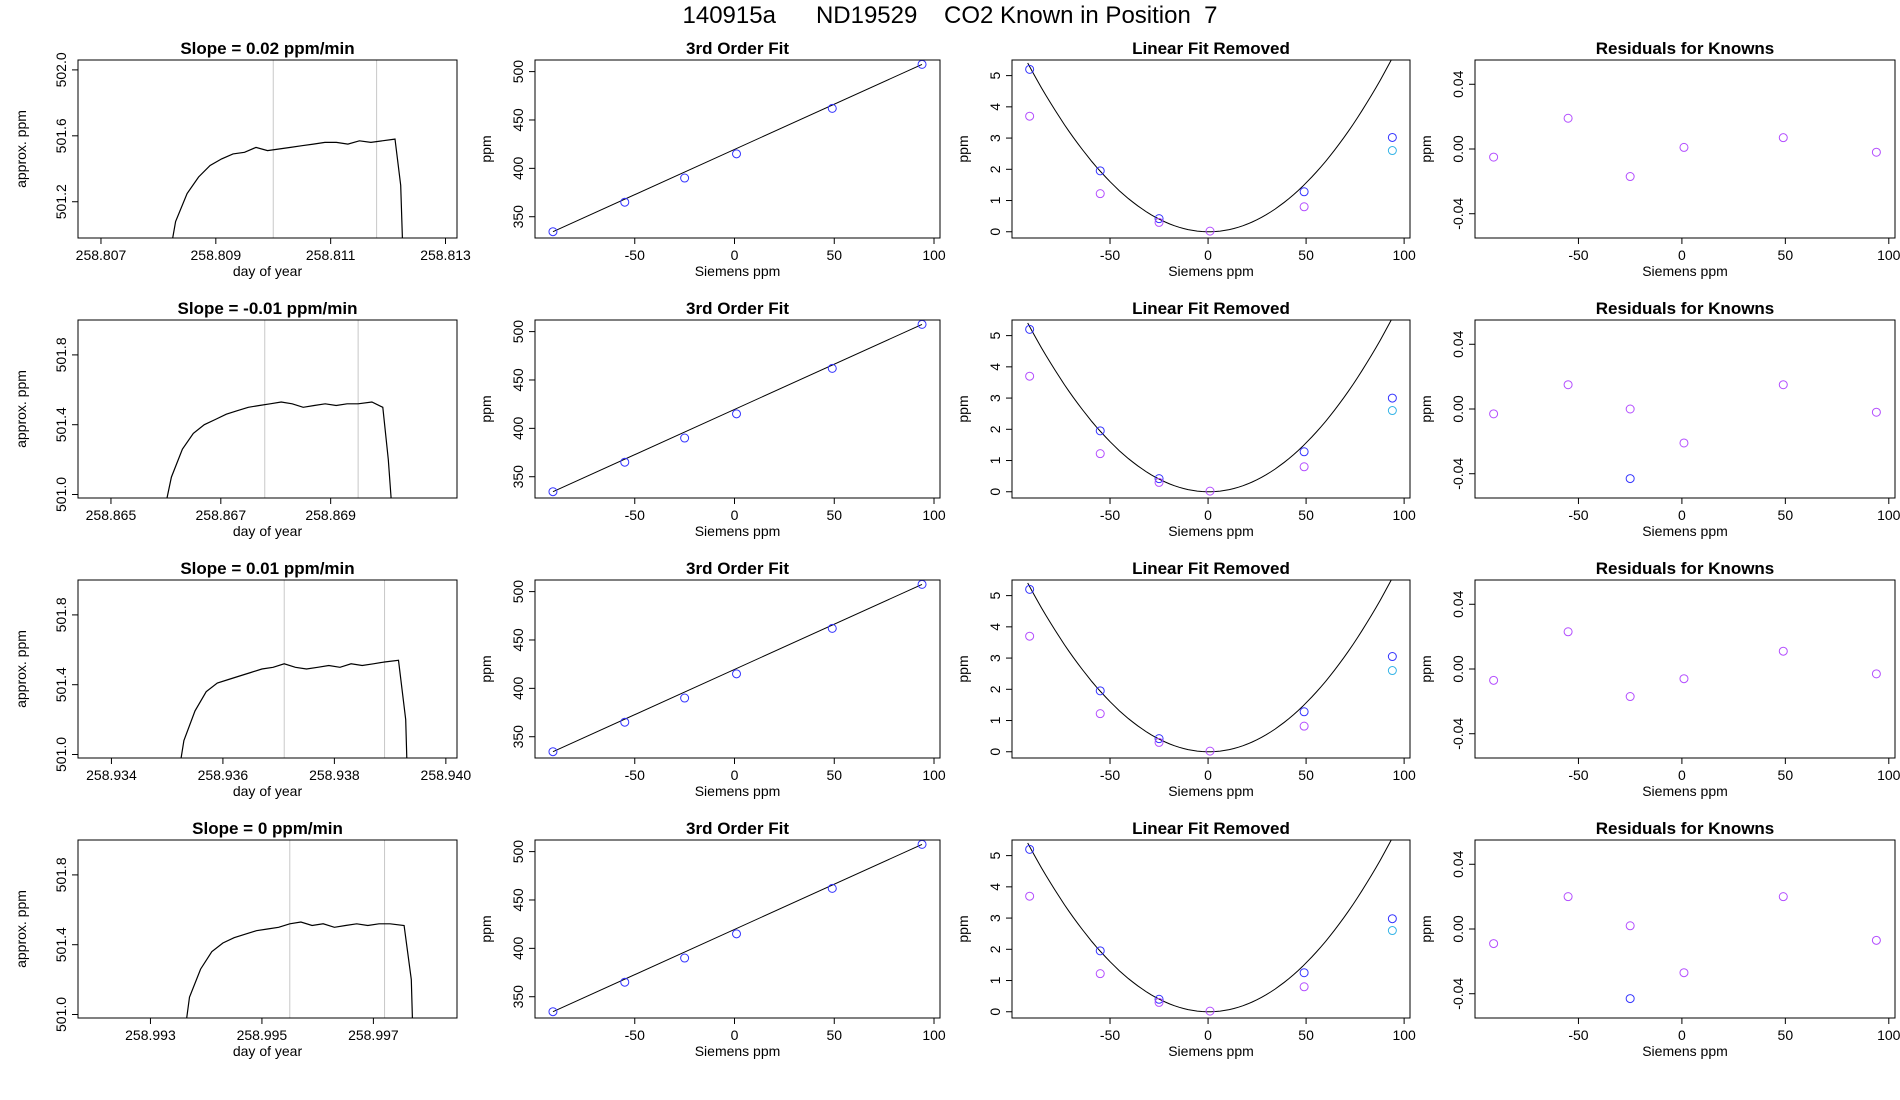 The height and width of the screenshot is (1100, 1900). Describe the element at coordinates (995, 689) in the screenshot. I see `y-tick-label: 2` at that location.